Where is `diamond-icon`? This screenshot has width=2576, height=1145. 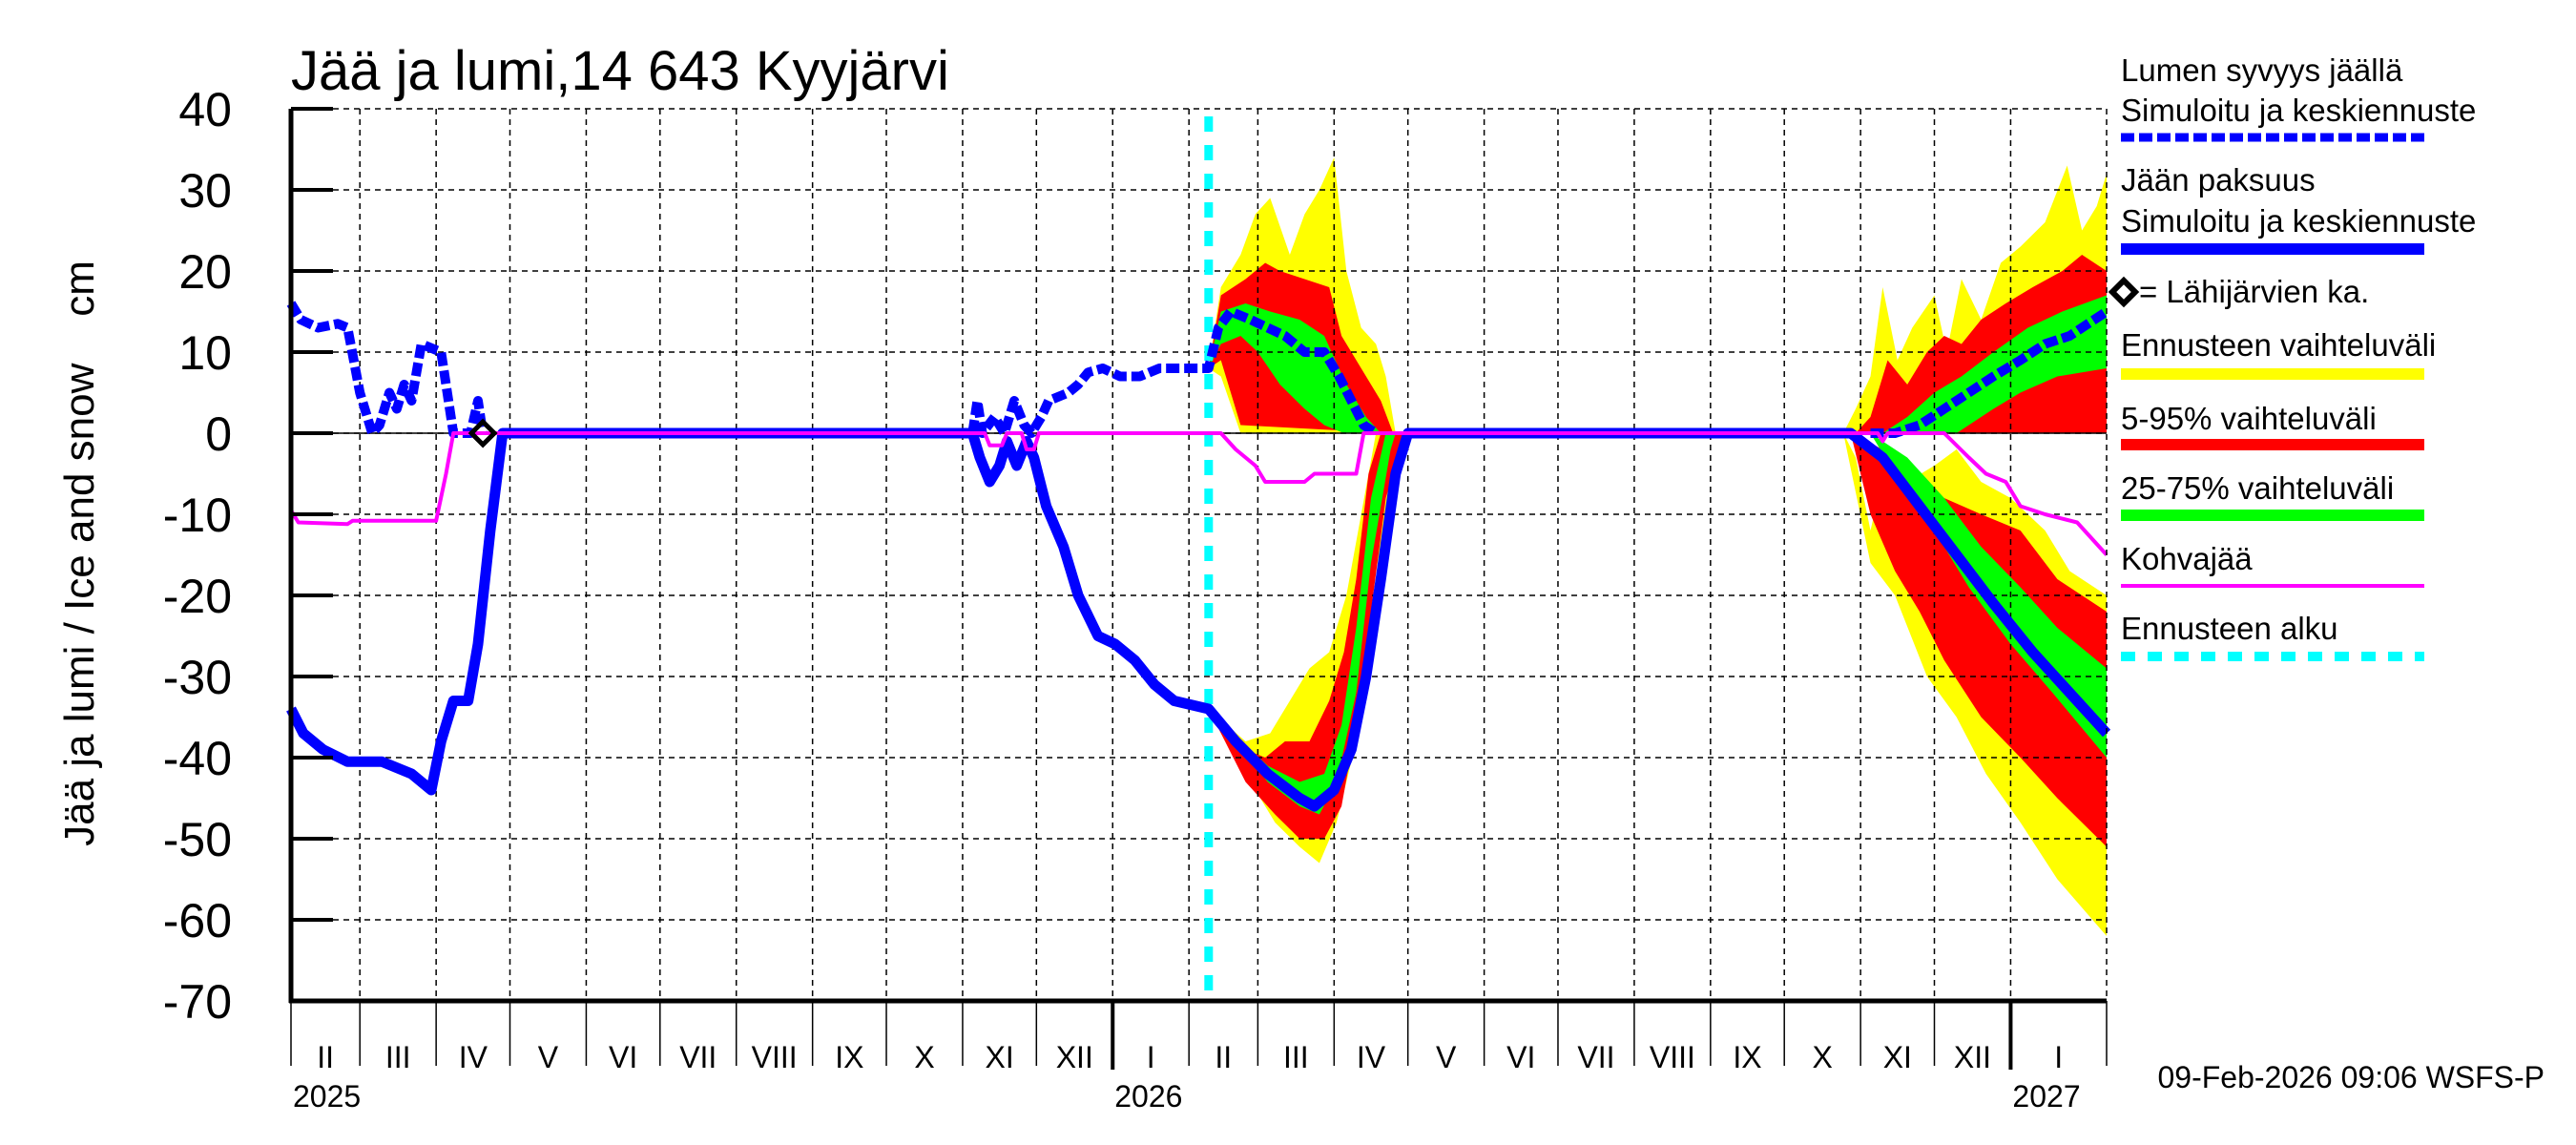
diamond-icon is located at coordinates (2124, 292).